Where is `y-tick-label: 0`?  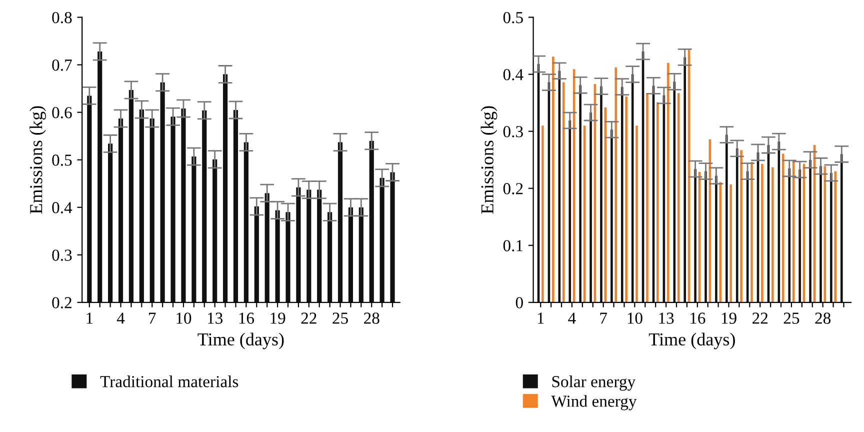 y-tick-label: 0 is located at coordinates (519, 302).